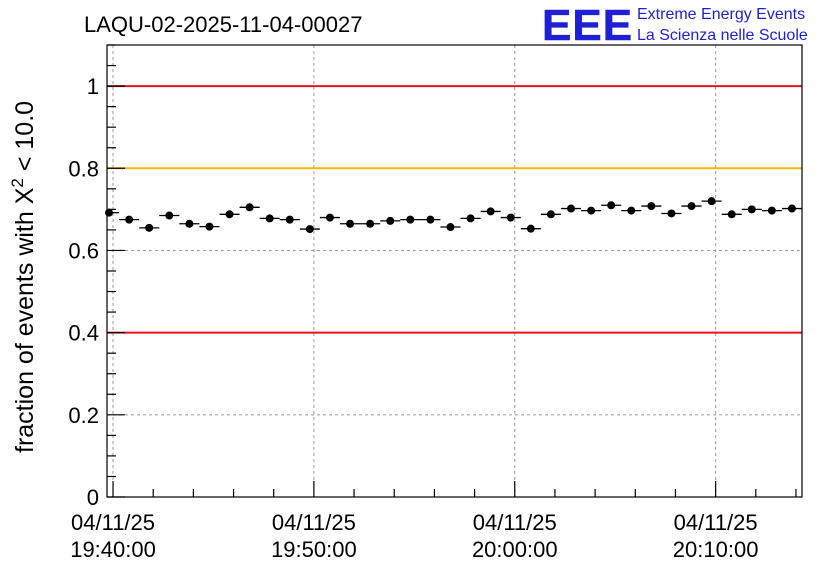 The height and width of the screenshot is (572, 836). What do you see at coordinates (223, 24) in the screenshot?
I see `chart-title: LAQU-02-2025-11-04-00027` at bounding box center [223, 24].